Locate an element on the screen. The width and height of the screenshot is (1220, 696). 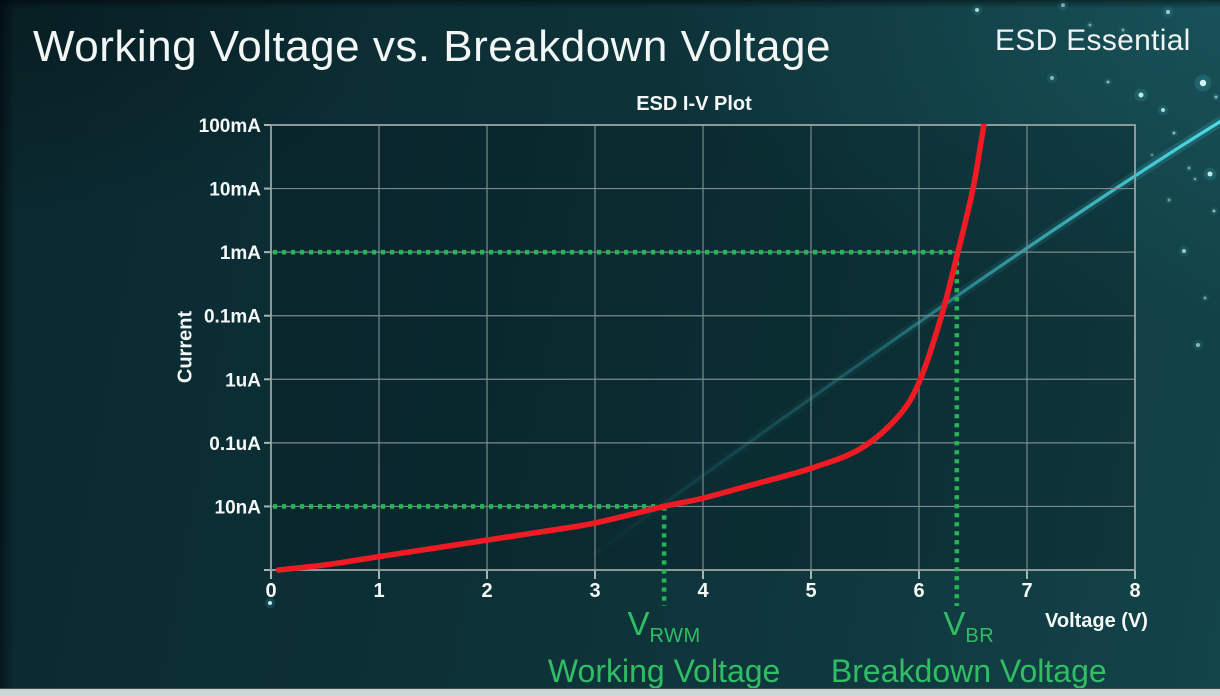
x-tick-label: 0 is located at coordinates (270, 591).